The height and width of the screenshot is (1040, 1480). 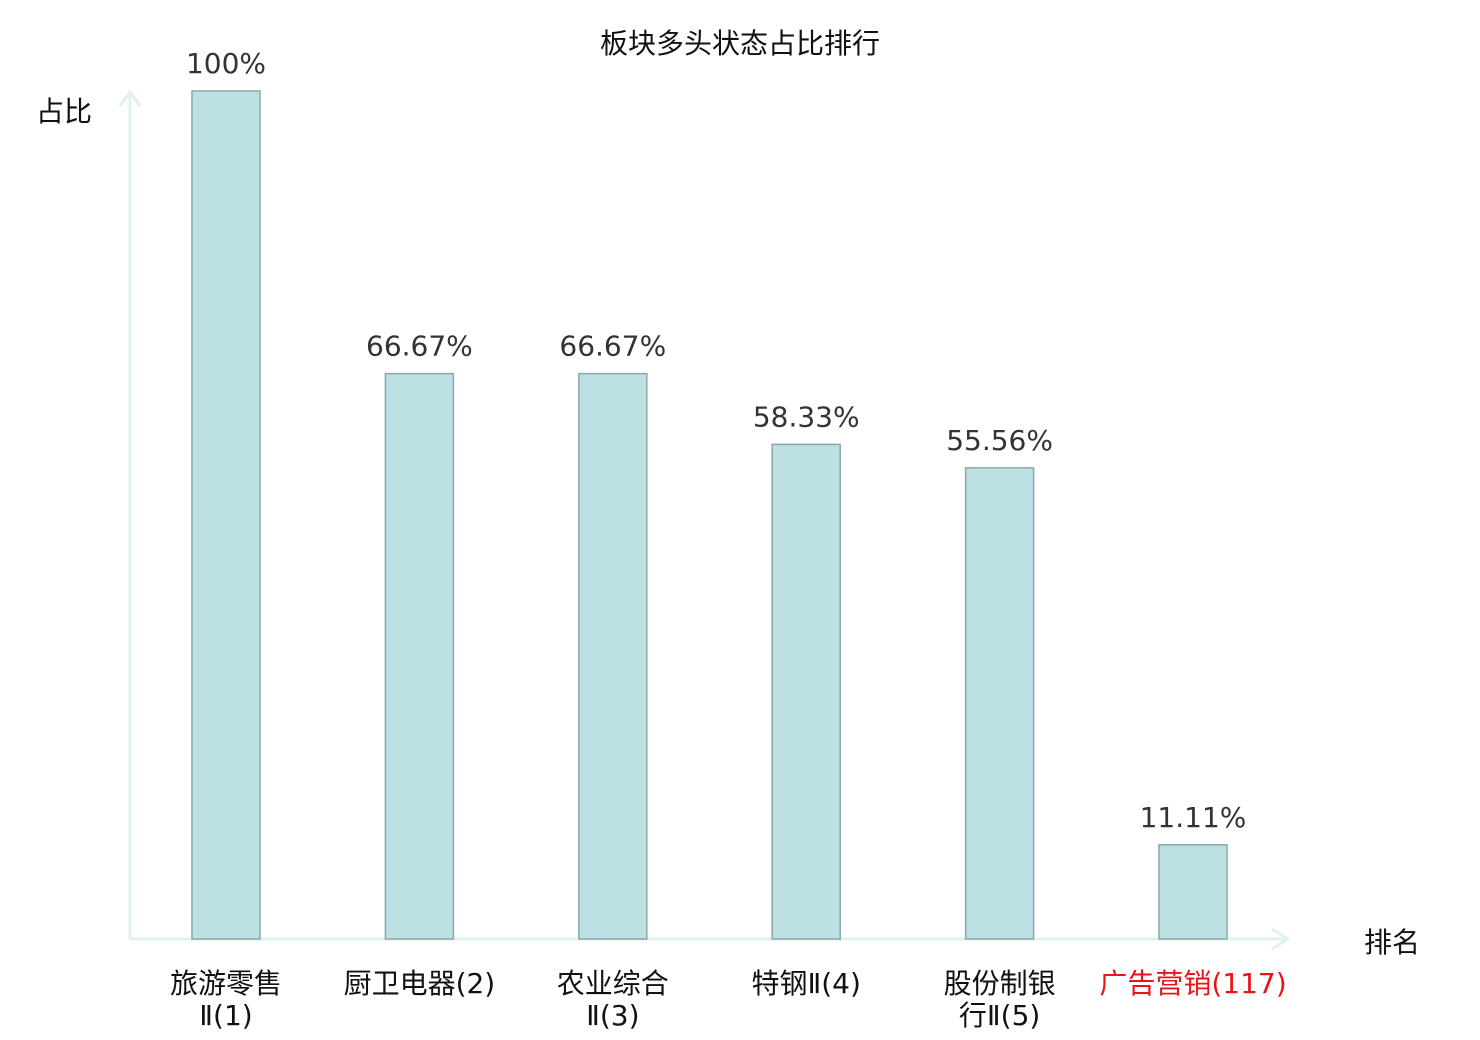 What do you see at coordinates (225, 1015) in the screenshot?
I see `x-tick-label: Ⅱ(1)` at bounding box center [225, 1015].